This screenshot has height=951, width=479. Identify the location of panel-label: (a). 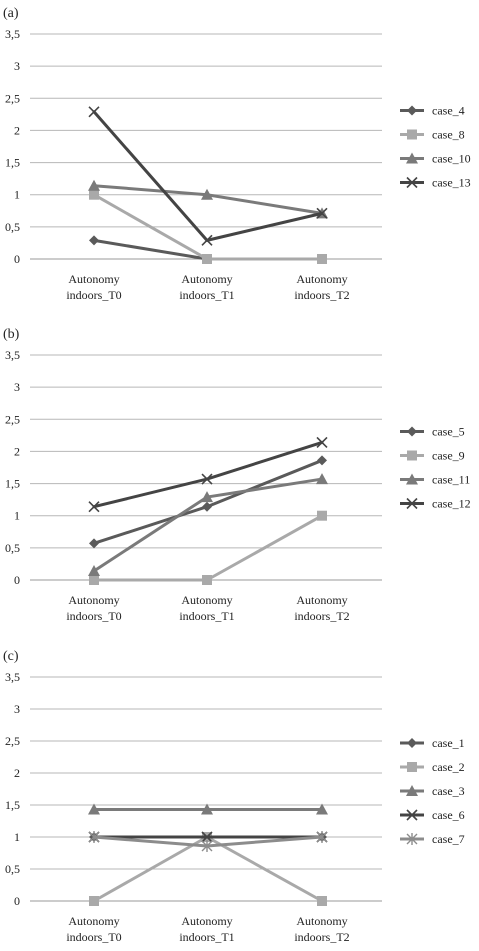
(11, 13).